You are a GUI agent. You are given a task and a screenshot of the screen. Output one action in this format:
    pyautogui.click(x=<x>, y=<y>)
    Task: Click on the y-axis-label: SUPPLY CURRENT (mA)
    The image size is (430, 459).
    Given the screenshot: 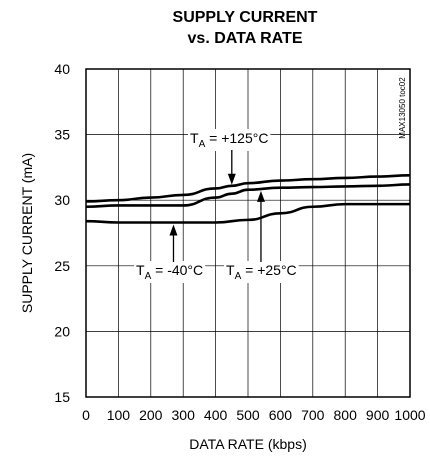 What is the action you would take?
    pyautogui.click(x=27, y=233)
    